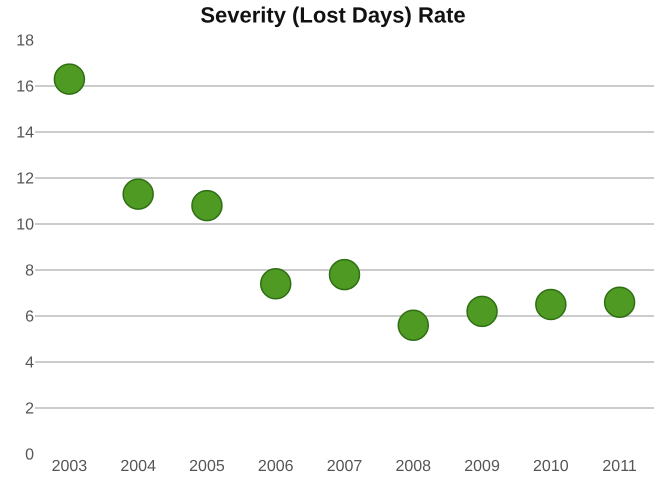  I want to click on y-tick-label: 2, so click(29, 409).